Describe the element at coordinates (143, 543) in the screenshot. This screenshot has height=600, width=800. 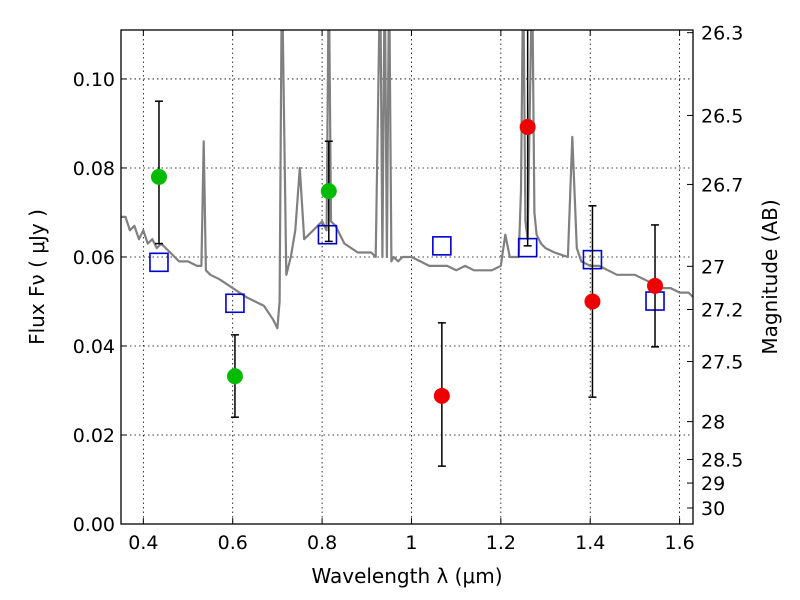
I see `x-tick-label: 0.4` at that location.